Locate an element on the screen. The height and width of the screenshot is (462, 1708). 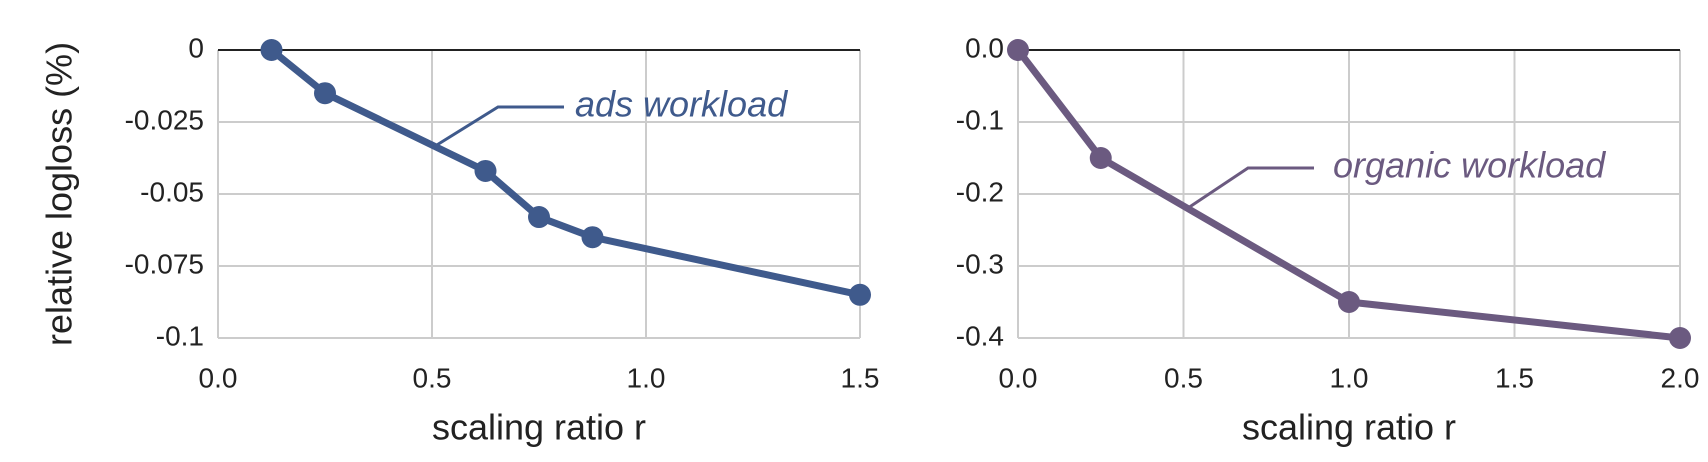
x-tick-label: 2.0 is located at coordinates (1680, 377).